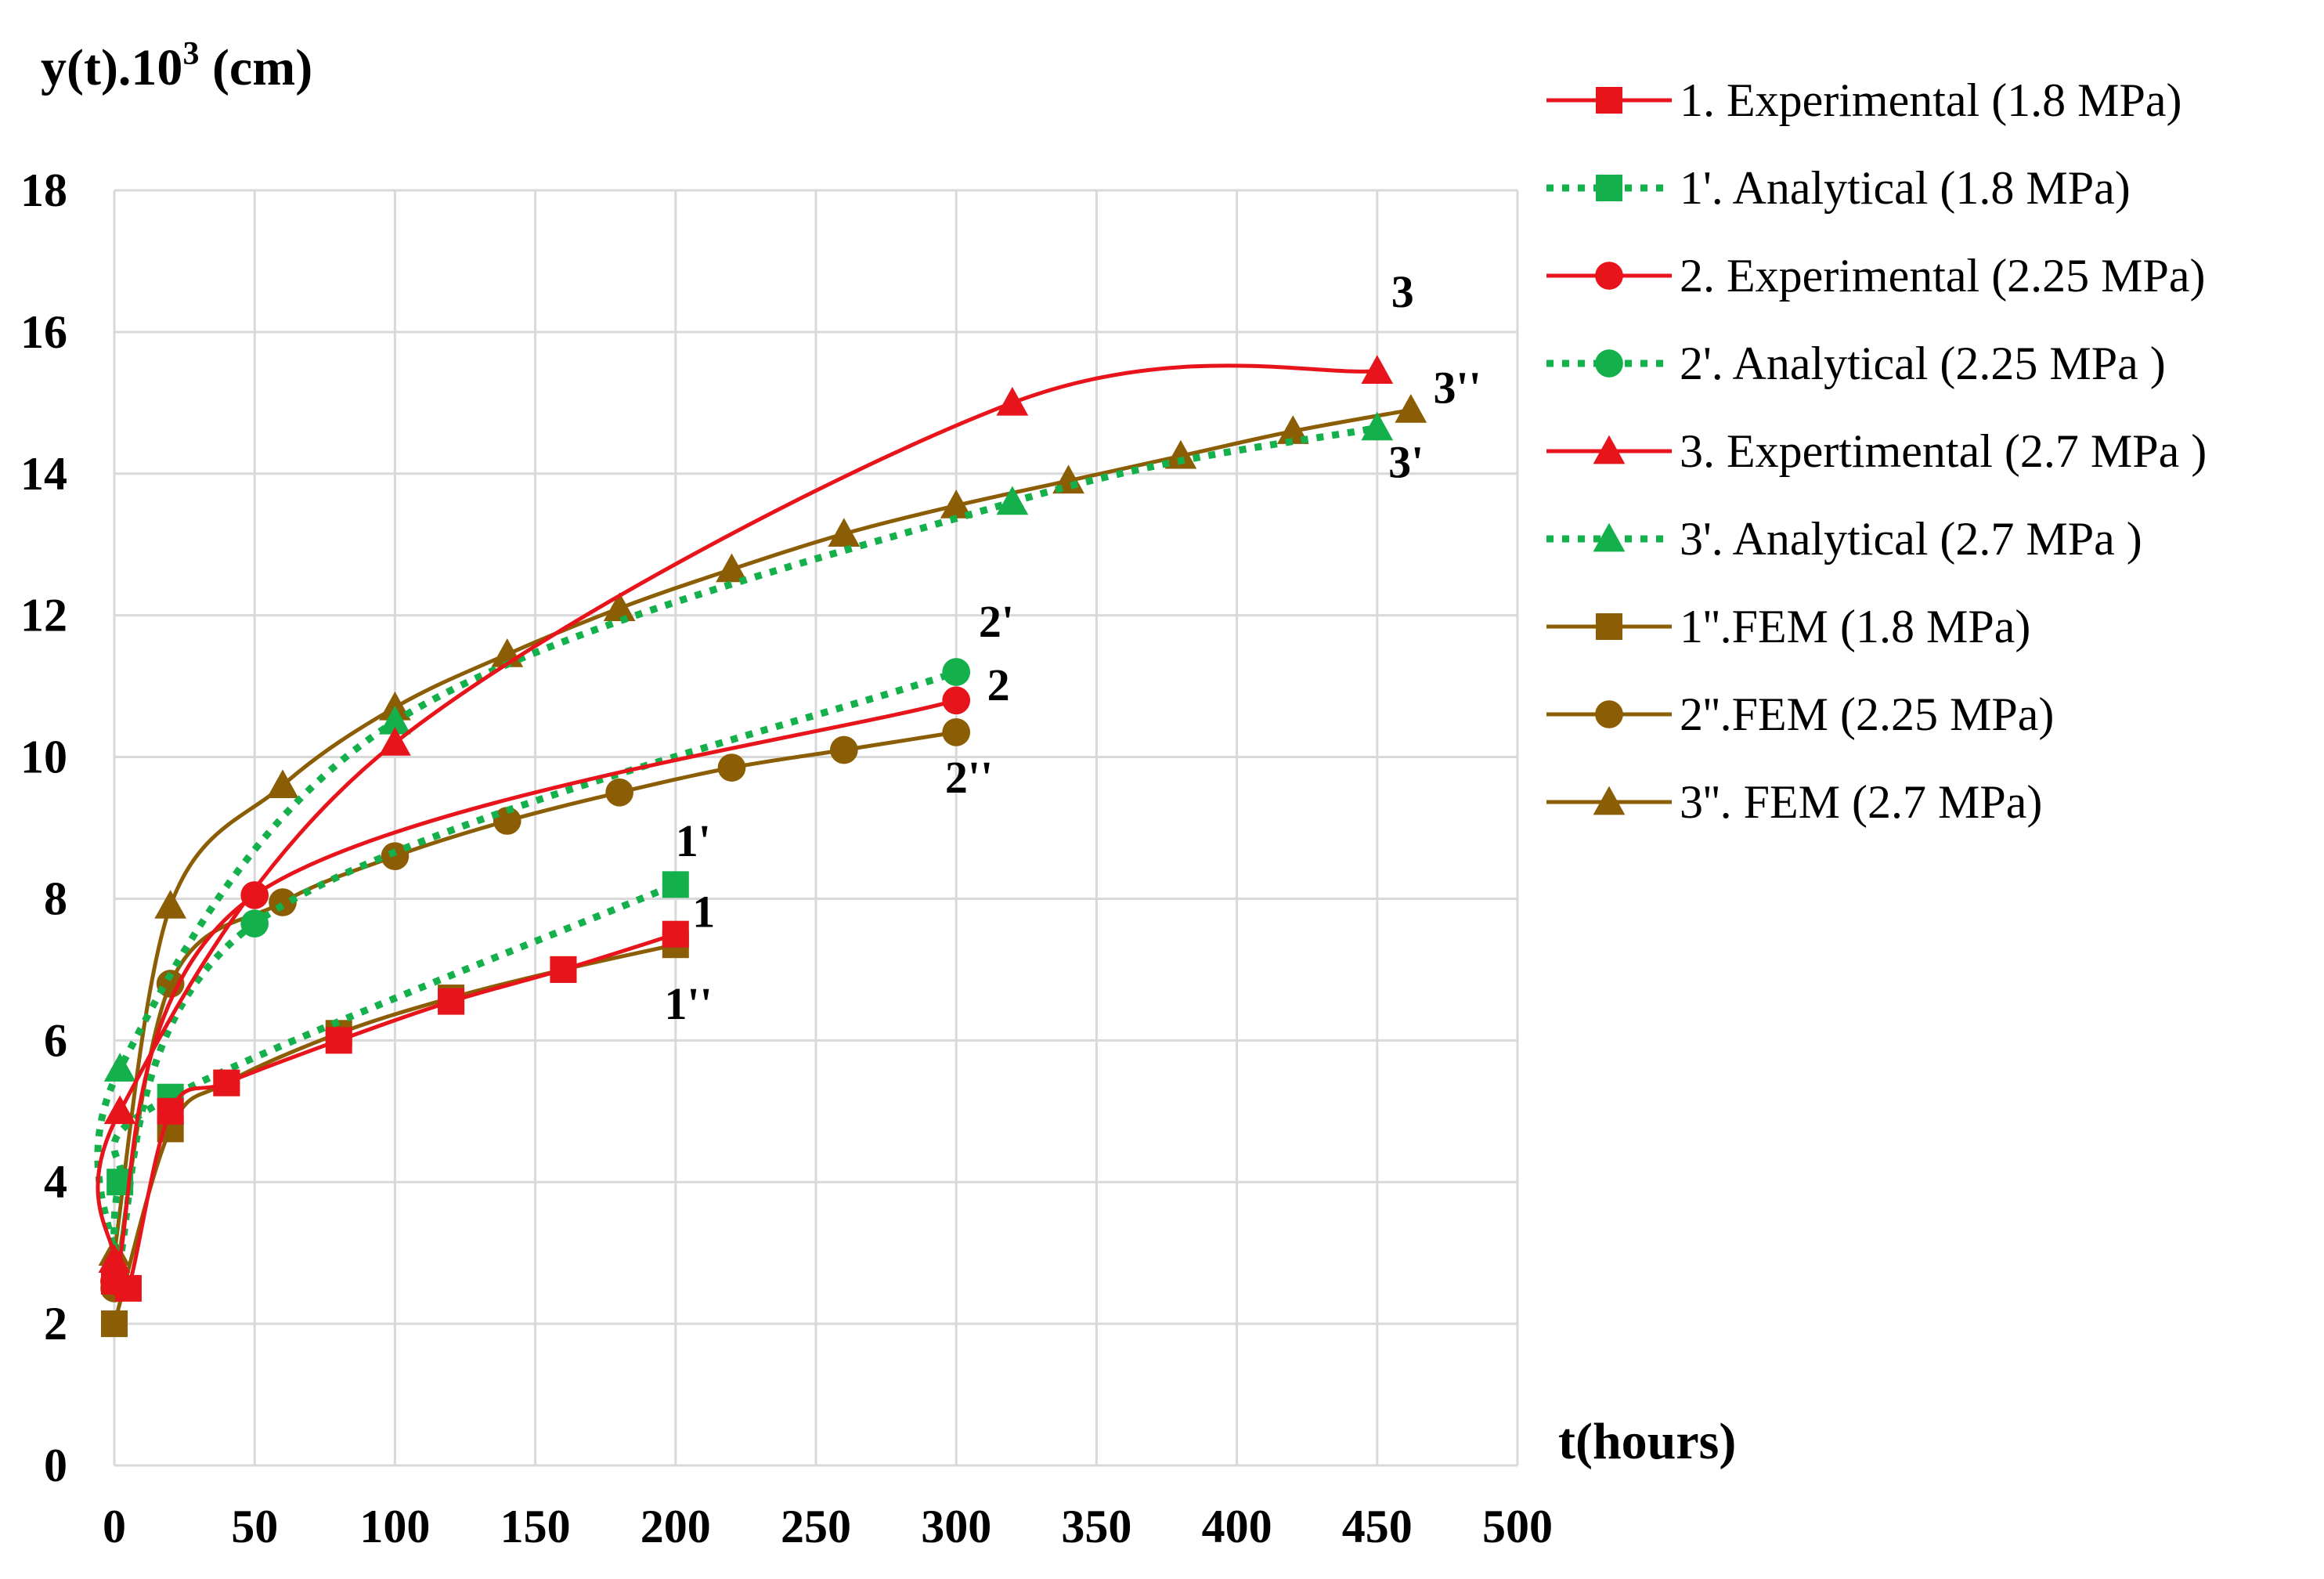 This screenshot has width=2324, height=1579. Describe the element at coordinates (1457, 387) in the screenshot. I see `curve-label-8: 3''` at that location.